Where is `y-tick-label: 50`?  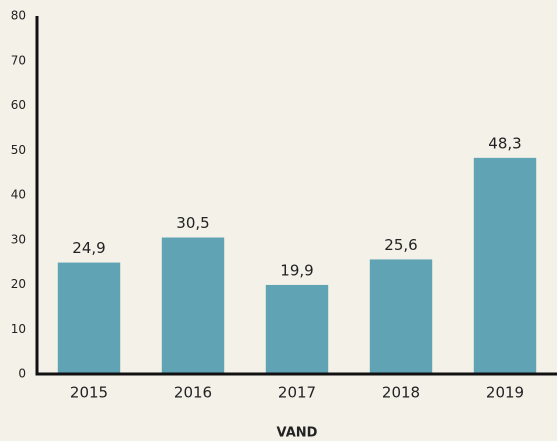 y-tick-label: 50 is located at coordinates (18, 150).